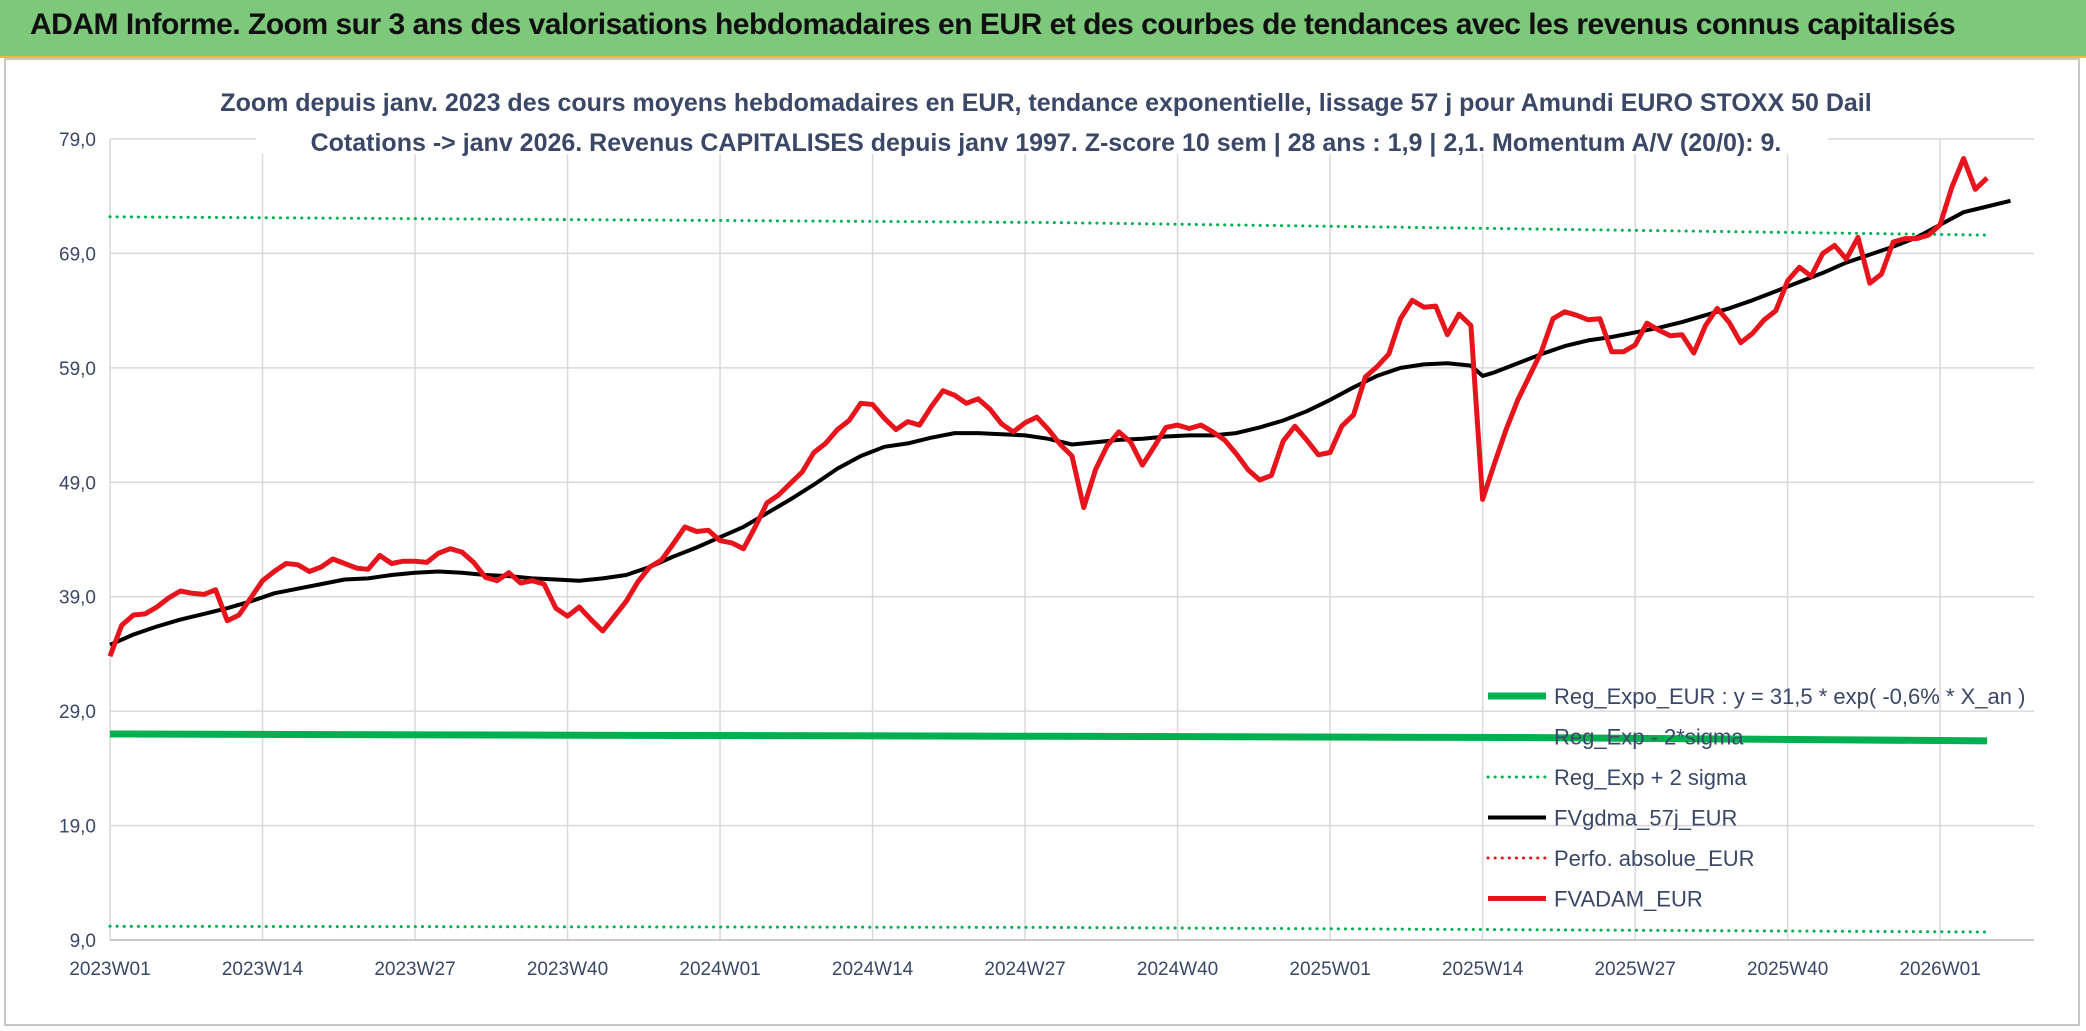 This screenshot has width=2086, height=1031. Describe the element at coordinates (1048, 737) in the screenshot. I see `series-line-reg-expo-eur` at that location.